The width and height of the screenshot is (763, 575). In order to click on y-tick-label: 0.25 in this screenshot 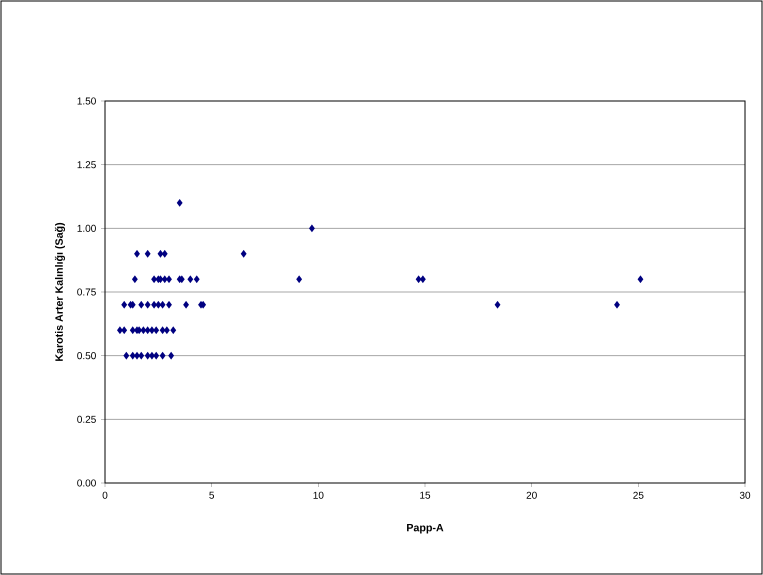, I will do `click(86, 419)`.